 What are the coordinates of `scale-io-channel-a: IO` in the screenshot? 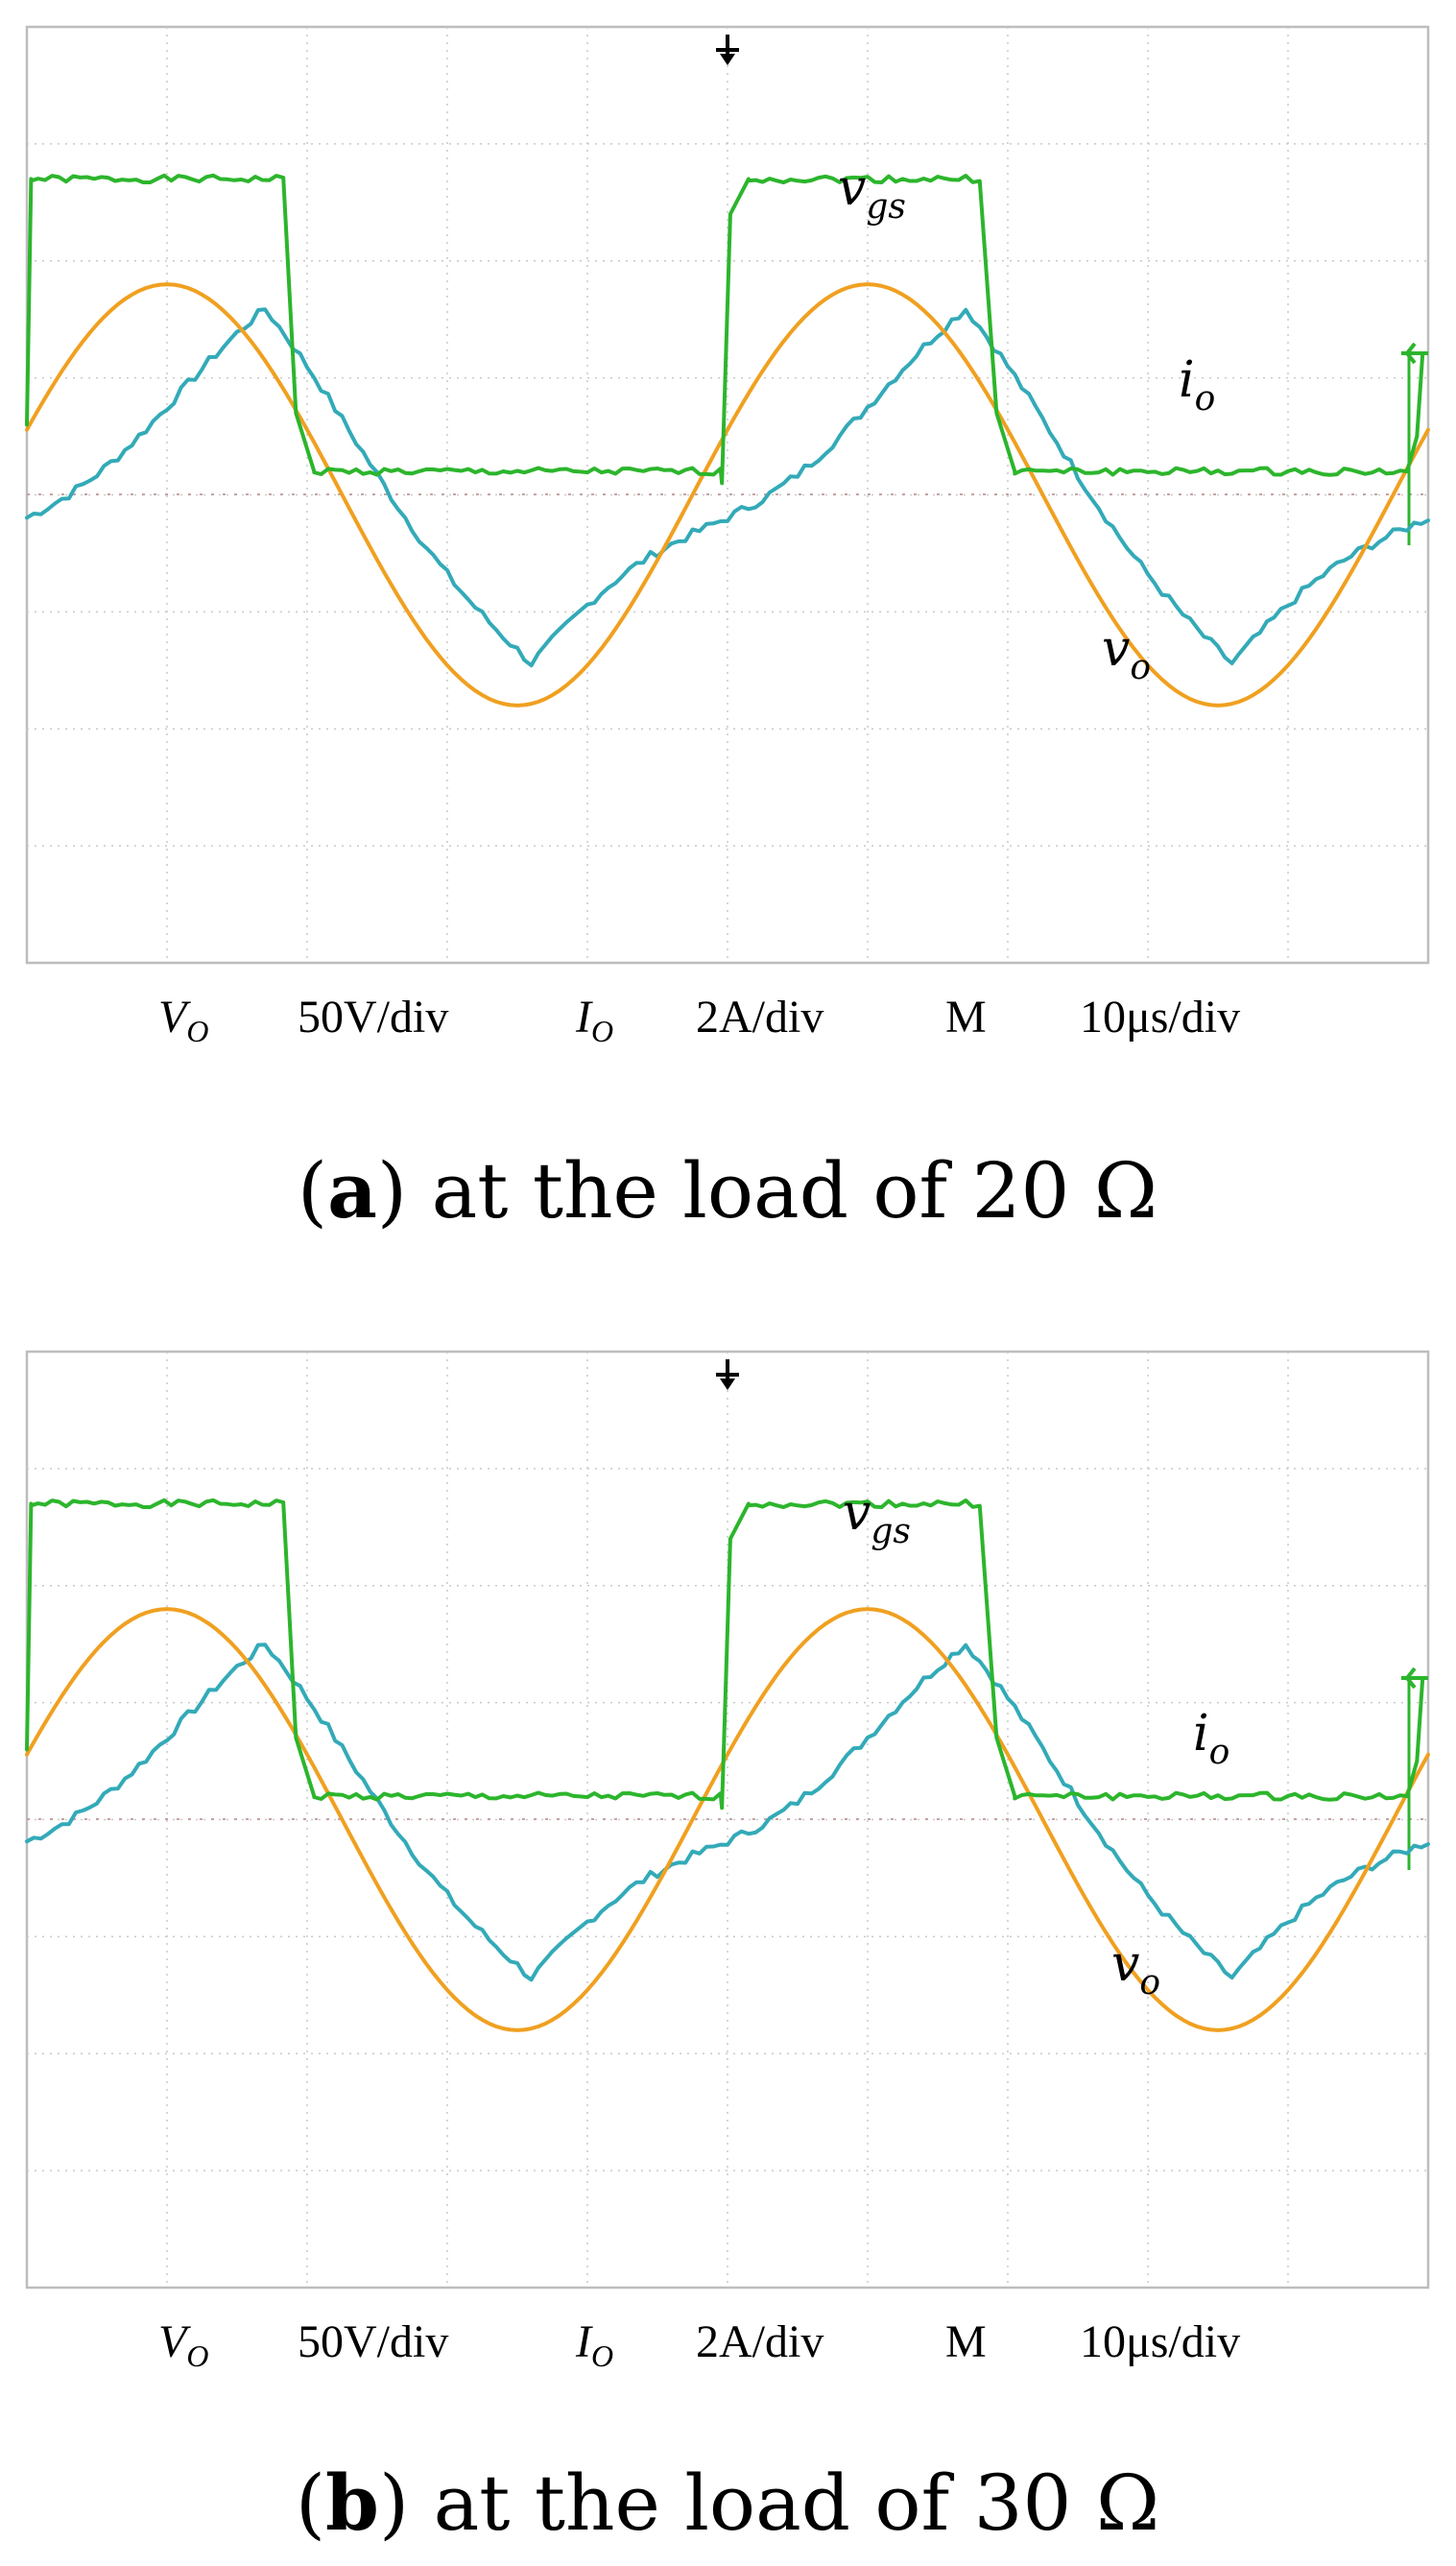 It's located at (594, 1020).